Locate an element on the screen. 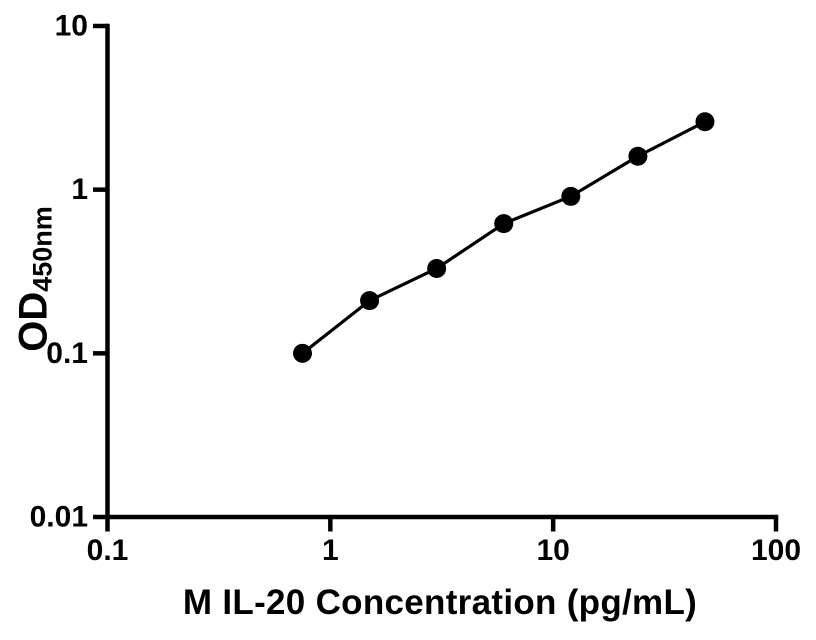  y-tick-label: 1 is located at coordinates (79, 189).